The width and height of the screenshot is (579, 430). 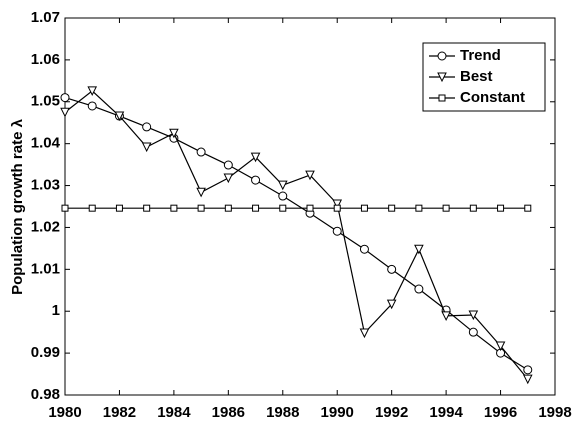 What do you see at coordinates (45, 59) in the screenshot?
I see `y-tick-label: 1.06` at bounding box center [45, 59].